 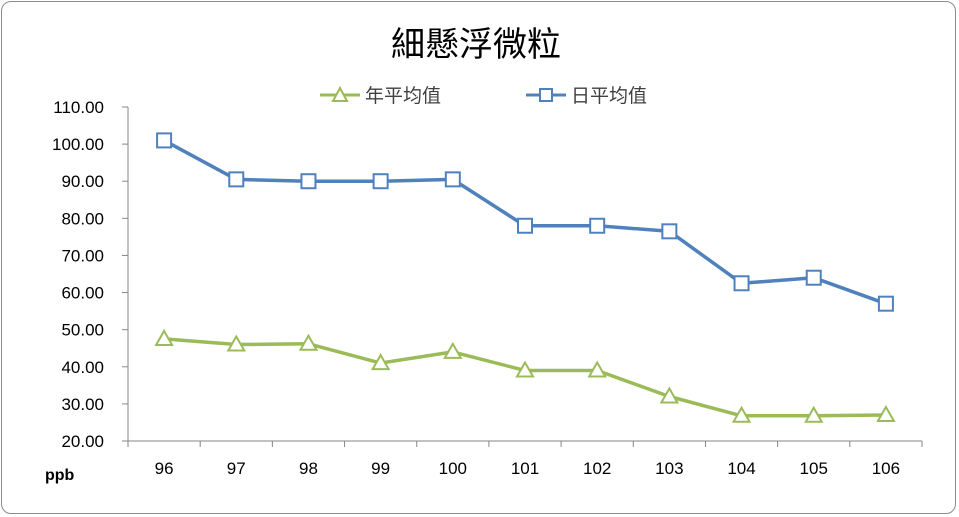 I want to click on legend-marker-daily, so click(x=546, y=95).